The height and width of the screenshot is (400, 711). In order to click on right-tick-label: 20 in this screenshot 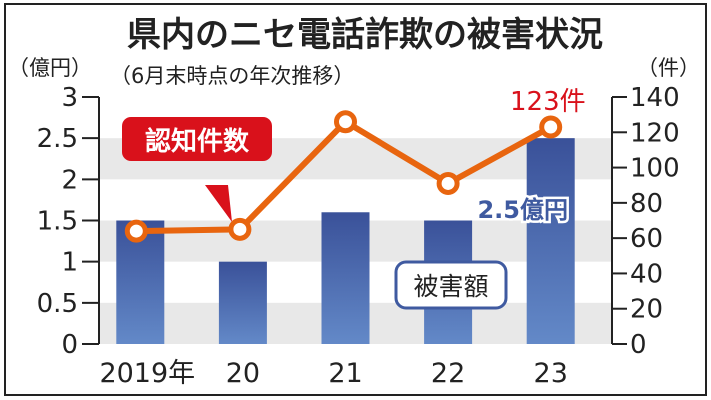, I will do `click(646, 310)`.